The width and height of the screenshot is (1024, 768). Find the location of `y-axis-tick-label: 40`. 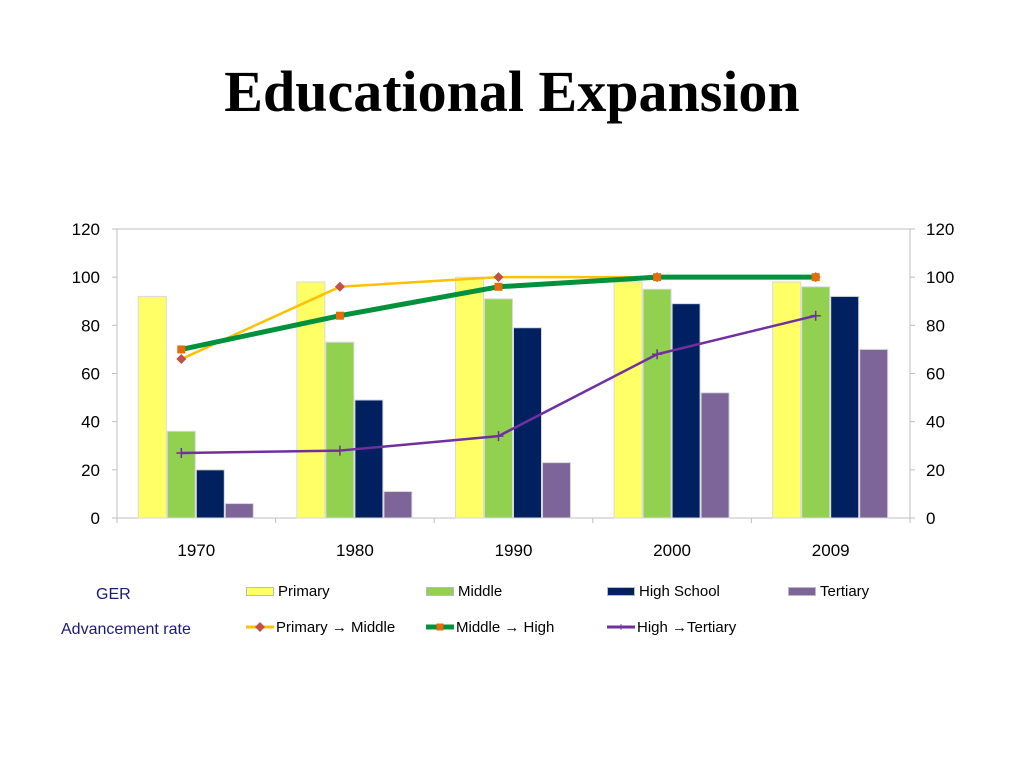

y-axis-tick-label: 40 is located at coordinates (90, 422).